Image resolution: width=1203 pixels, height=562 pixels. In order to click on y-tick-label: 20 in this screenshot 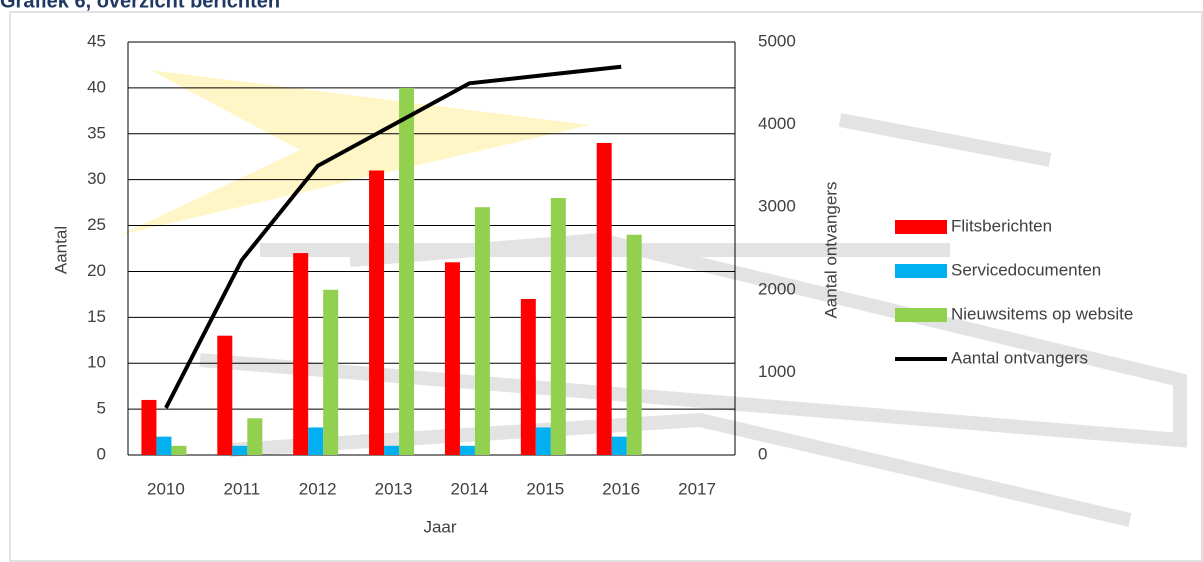, I will do `click(96, 270)`.